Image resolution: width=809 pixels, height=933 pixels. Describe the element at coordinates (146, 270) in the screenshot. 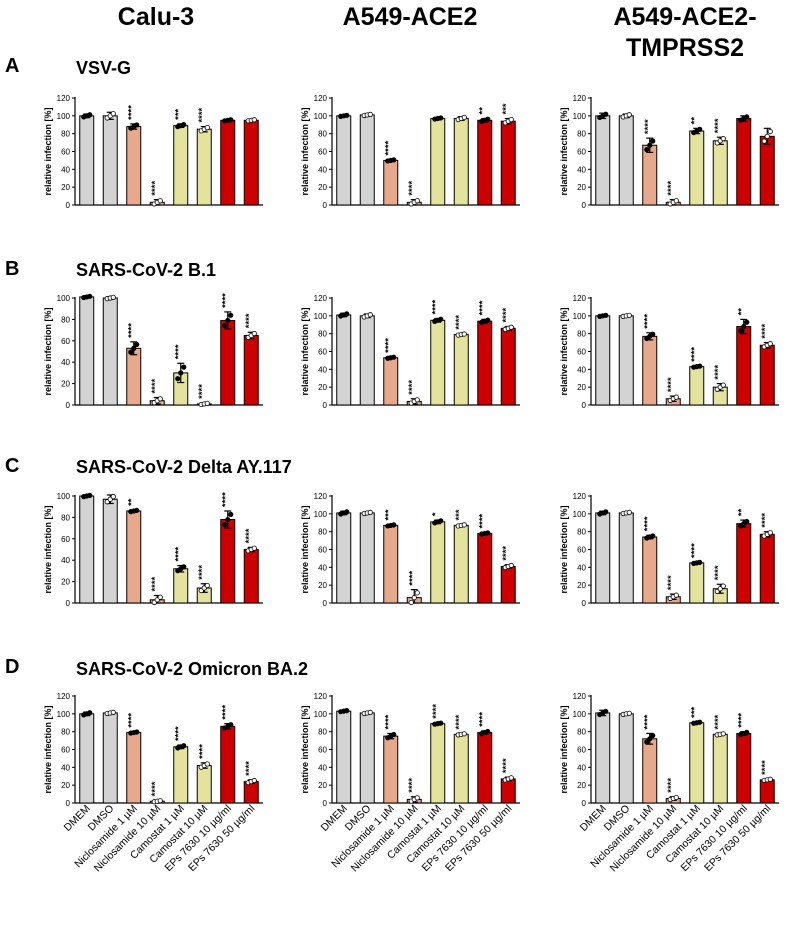

I see `panel-title-b: SARS-CoV-2 B.1` at that location.